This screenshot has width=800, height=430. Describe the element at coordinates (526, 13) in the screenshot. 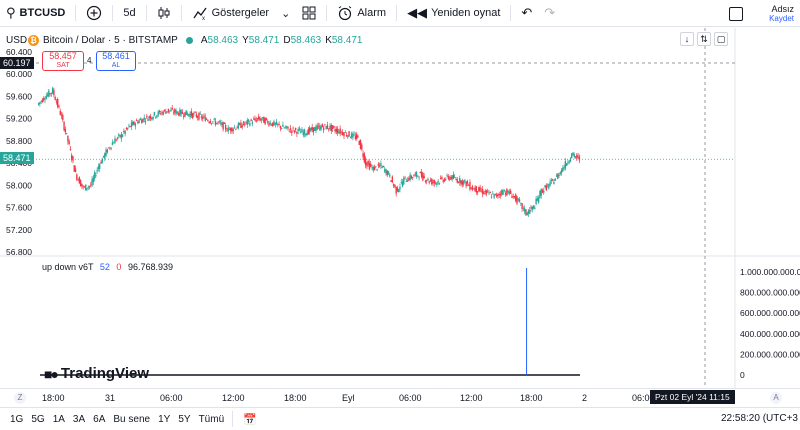

I see `undo-button: ↶` at that location.